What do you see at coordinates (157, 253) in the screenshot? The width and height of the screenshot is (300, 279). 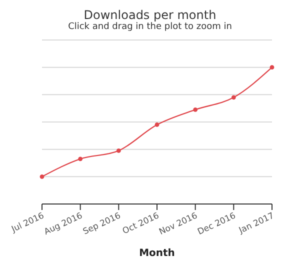 I see `x-axis-title: Month` at bounding box center [157, 253].